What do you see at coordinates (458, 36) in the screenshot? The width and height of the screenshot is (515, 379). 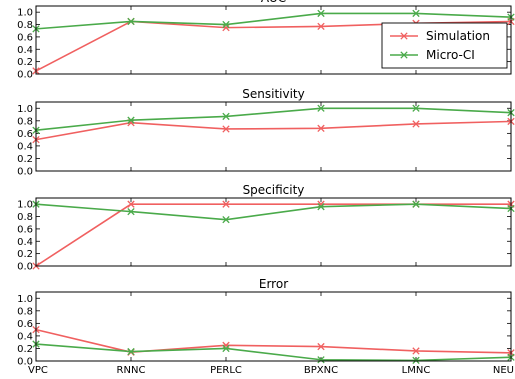 I see `legend-label: Simulation` at bounding box center [458, 36].